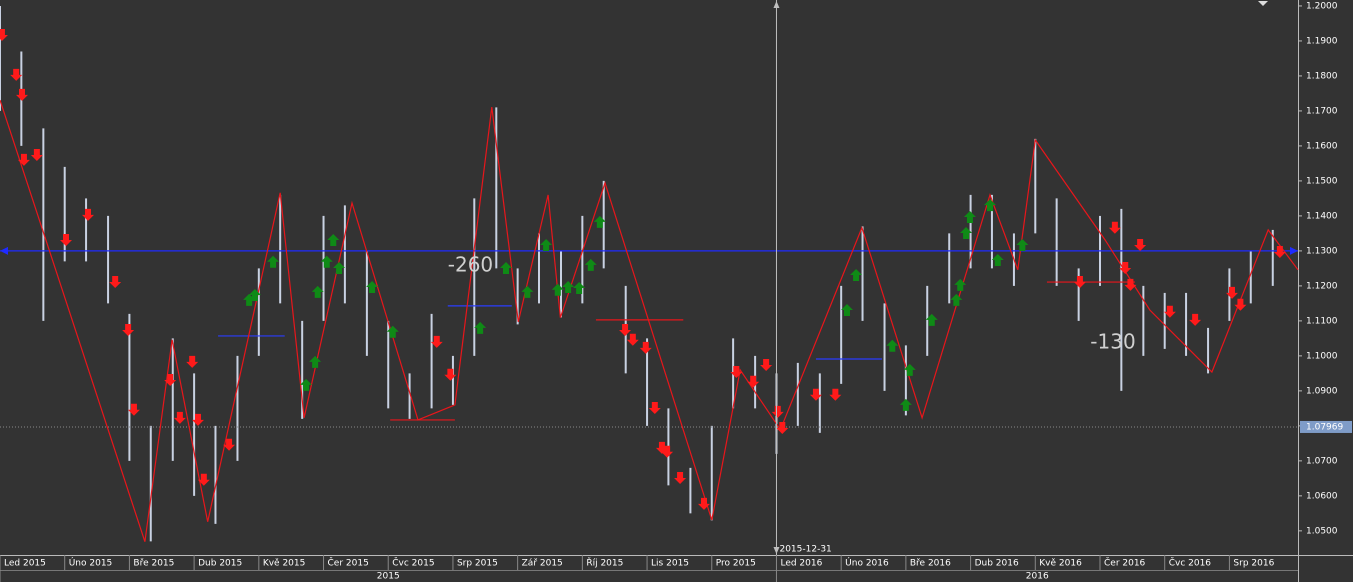 Image resolution: width=1353 pixels, height=582 pixels. Describe the element at coordinates (736, 564) in the screenshot. I see `x-tick-label: Pro 2015` at that location.